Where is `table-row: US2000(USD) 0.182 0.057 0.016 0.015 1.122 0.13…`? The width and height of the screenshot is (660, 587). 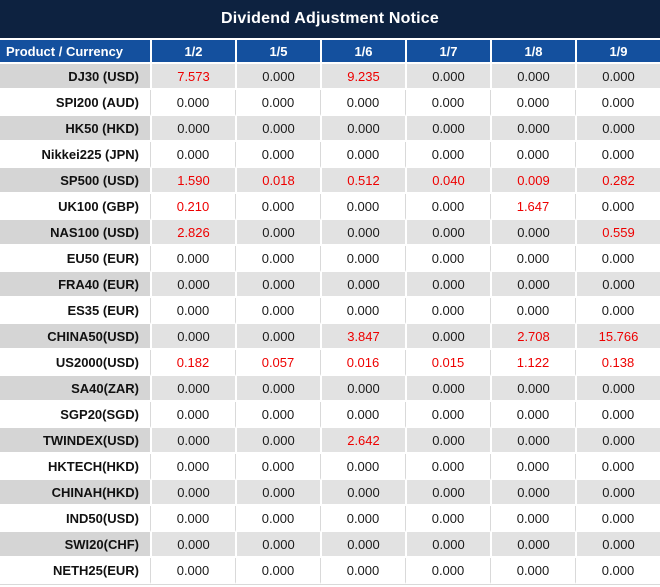
table-row: US2000(USD) 0.182 0.057 0.016 0.015 1.122 0.13… is located at coordinates (330, 363).